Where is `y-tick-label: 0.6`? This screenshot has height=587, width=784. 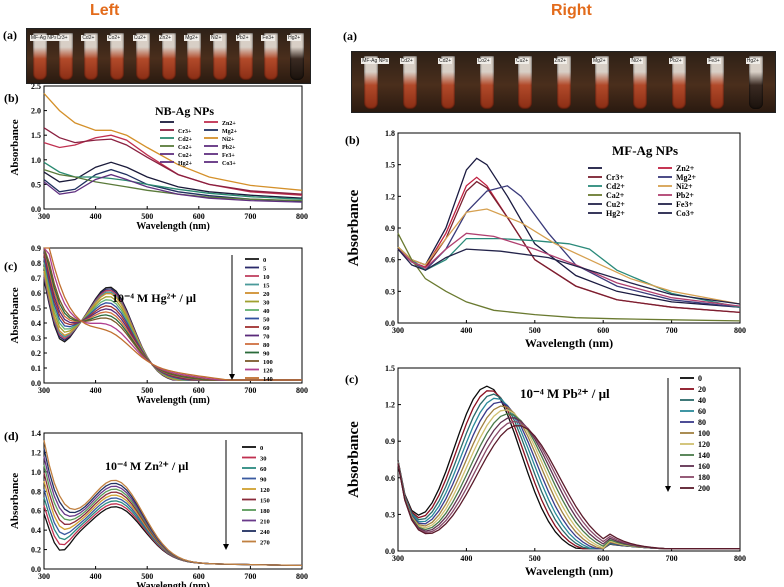 y-tick-label: 0.6 is located at coordinates (36, 511).